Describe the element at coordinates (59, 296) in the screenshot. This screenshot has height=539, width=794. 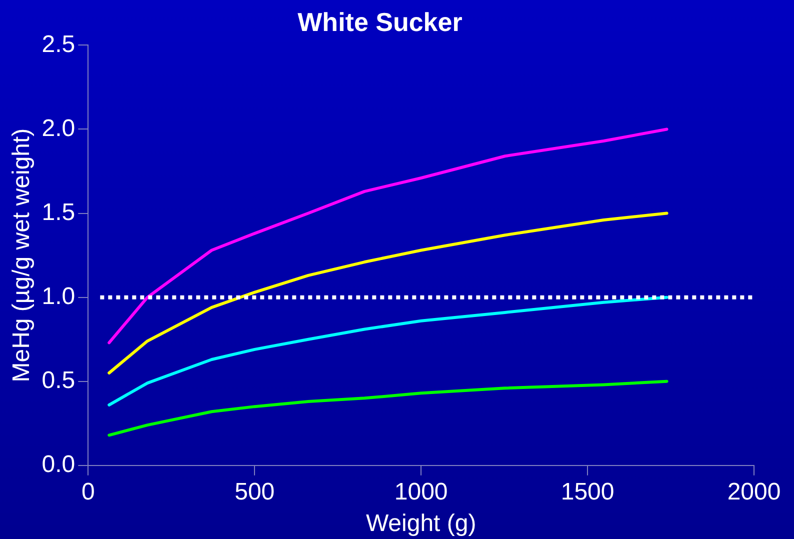
I see `y-tick-label: 1.0` at that location.